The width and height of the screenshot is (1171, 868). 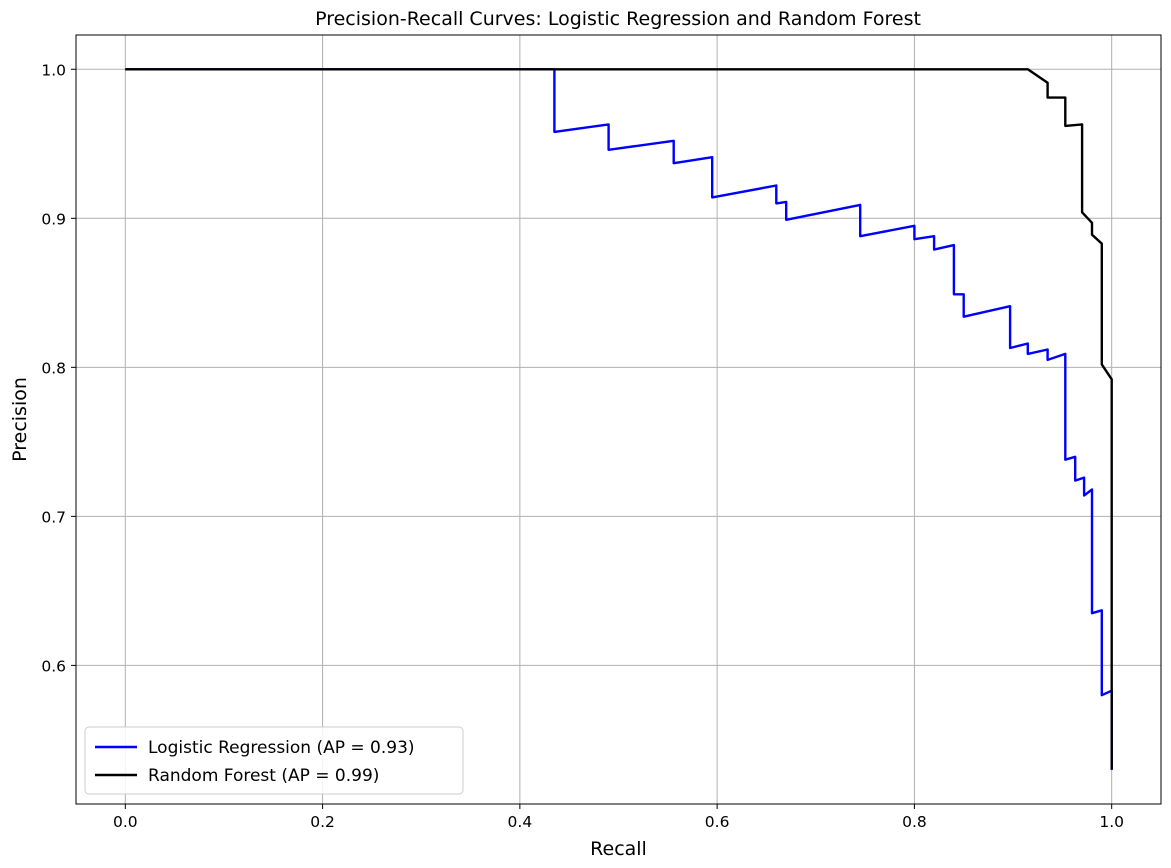 I want to click on x-tick-label: 0.8, so click(x=914, y=822).